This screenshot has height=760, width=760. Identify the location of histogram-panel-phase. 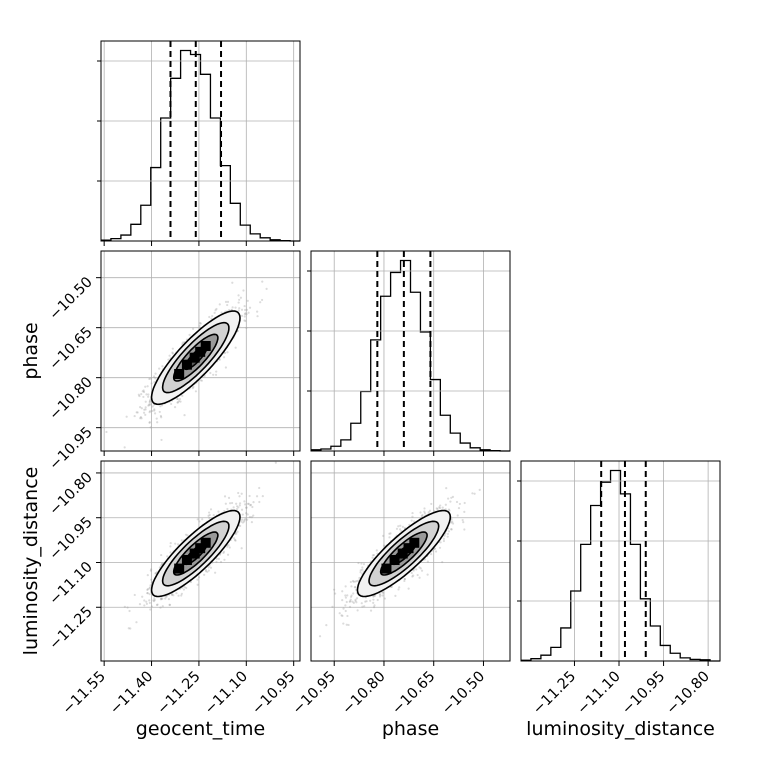
(409, 351).